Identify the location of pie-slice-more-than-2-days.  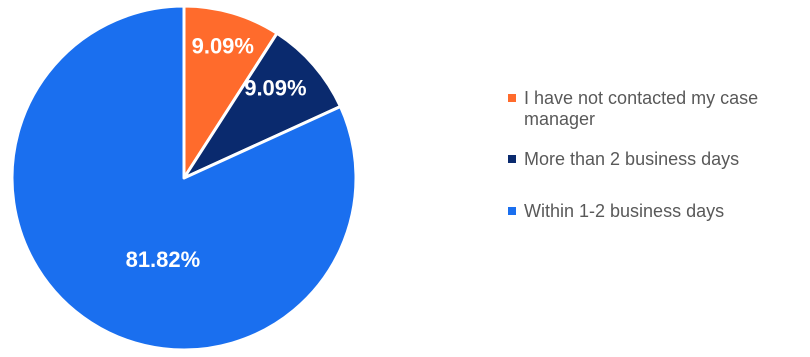
(262, 105).